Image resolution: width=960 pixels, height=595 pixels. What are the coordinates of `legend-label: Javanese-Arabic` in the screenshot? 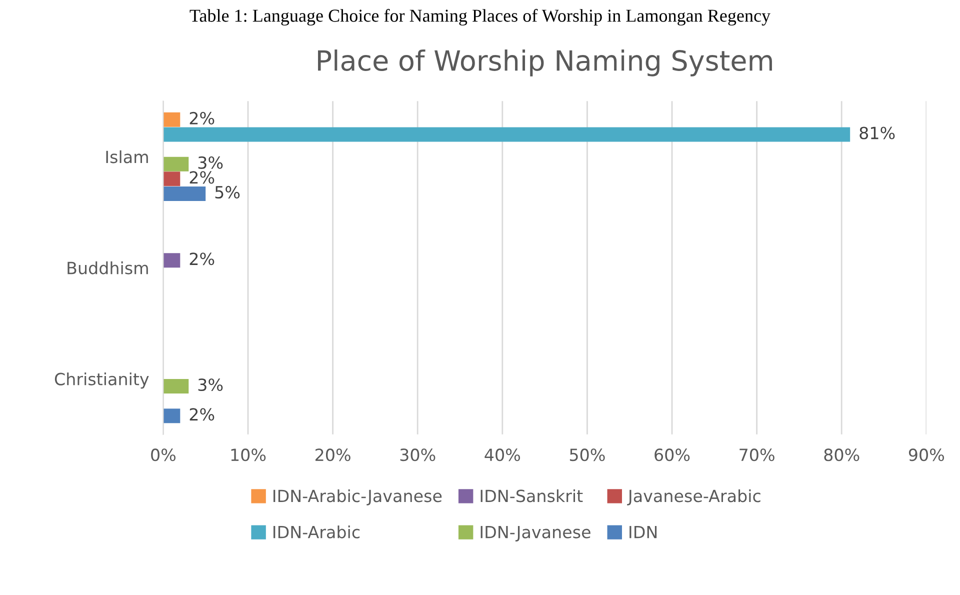 It's located at (693, 497).